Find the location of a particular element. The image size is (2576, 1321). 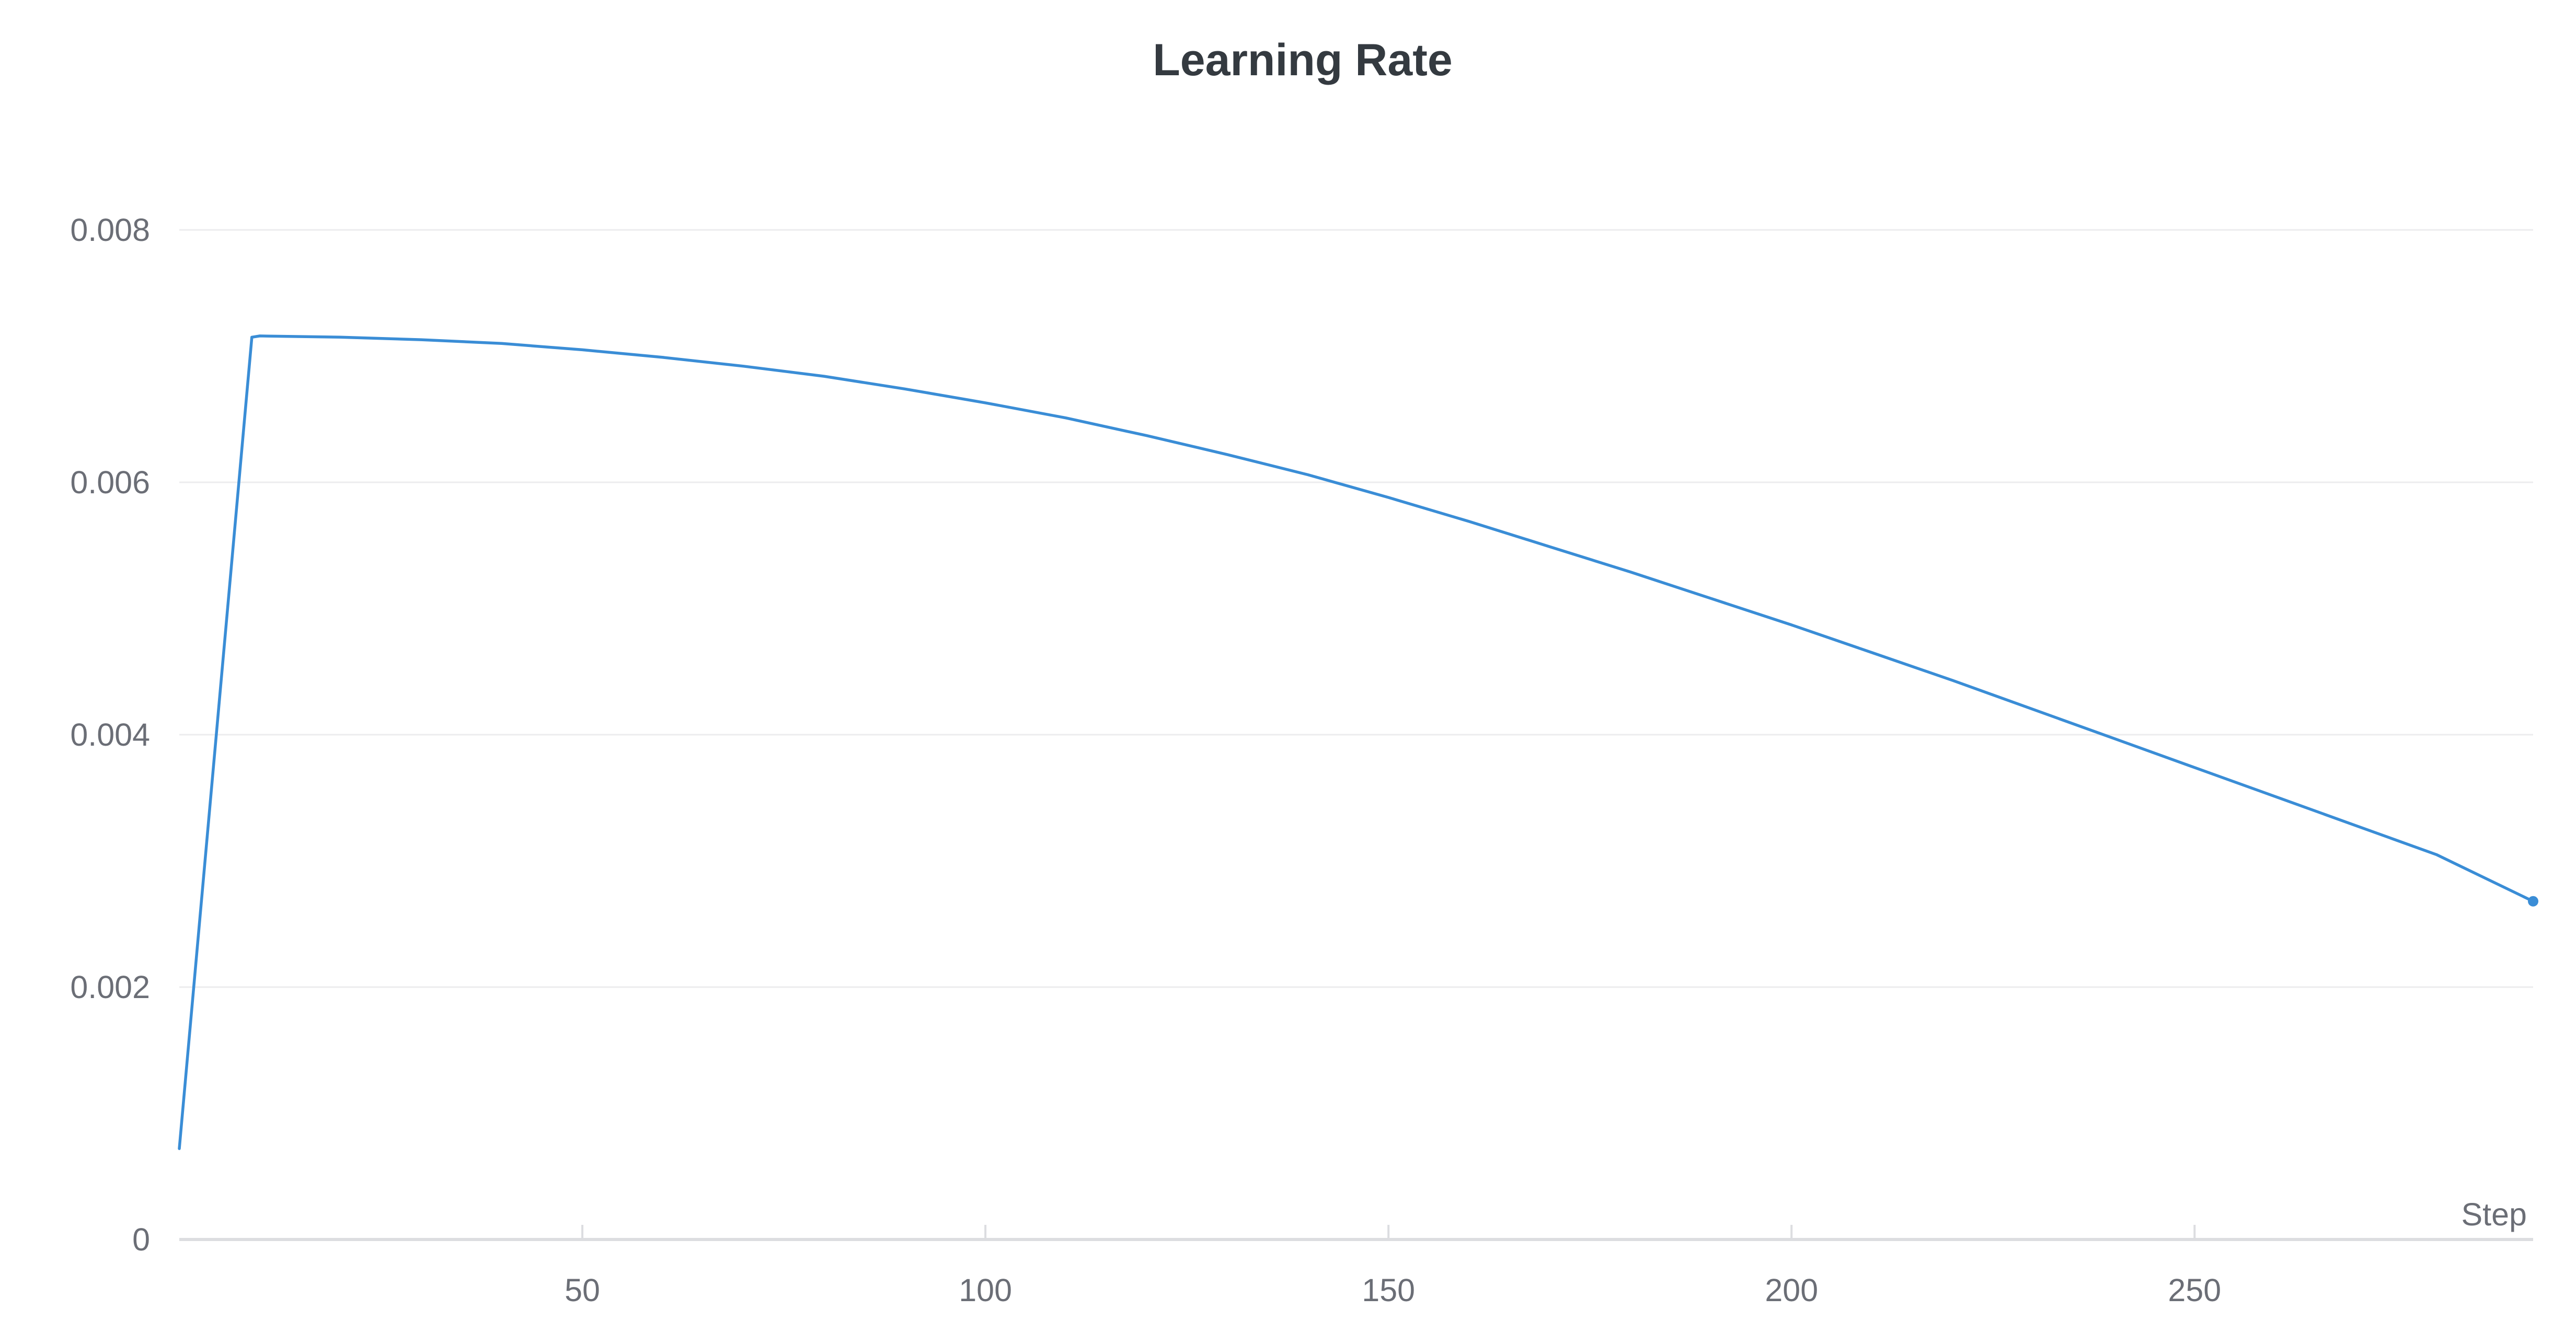

chart-title: Learning Rate is located at coordinates (1302, 60).